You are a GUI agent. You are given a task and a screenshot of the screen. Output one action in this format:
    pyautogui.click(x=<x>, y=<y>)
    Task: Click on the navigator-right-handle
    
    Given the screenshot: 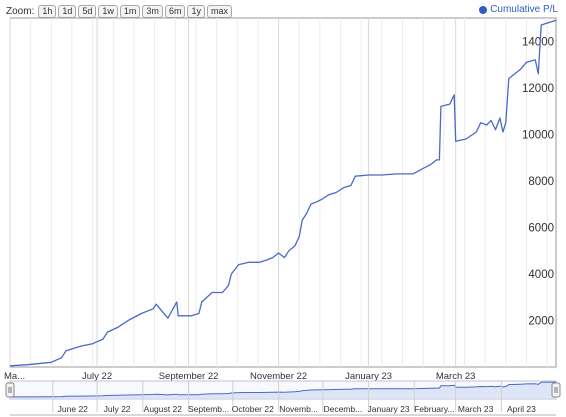 What is the action you would take?
    pyautogui.click(x=556, y=390)
    